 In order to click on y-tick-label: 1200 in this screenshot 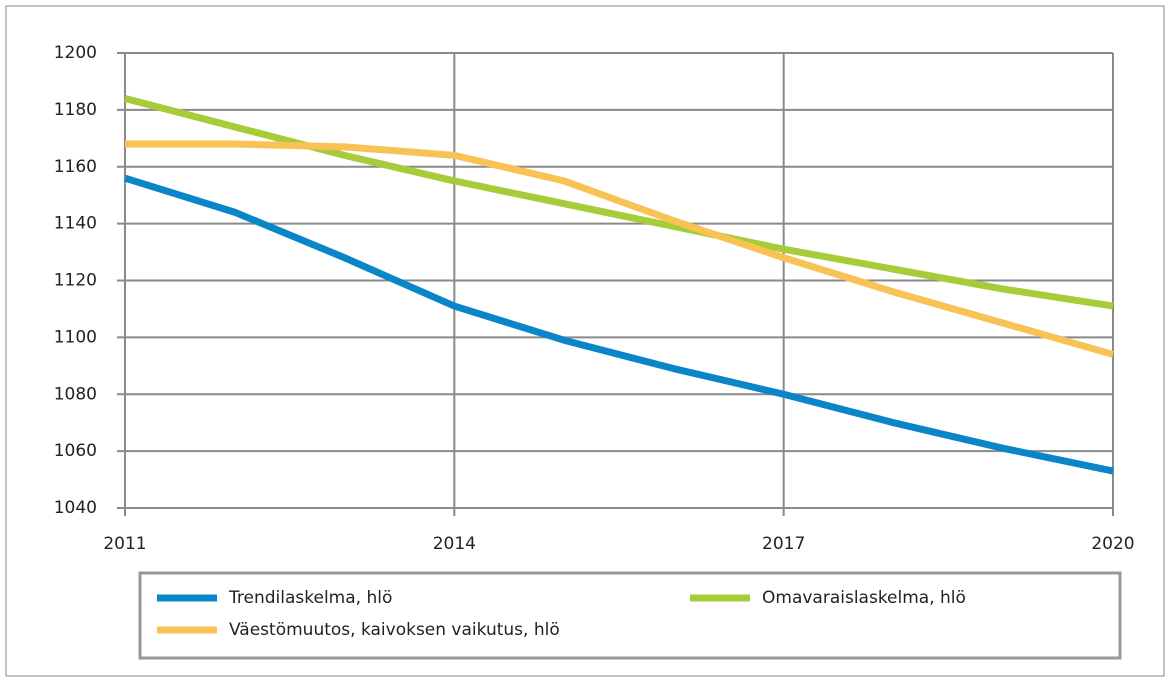, I will do `click(75, 53)`.